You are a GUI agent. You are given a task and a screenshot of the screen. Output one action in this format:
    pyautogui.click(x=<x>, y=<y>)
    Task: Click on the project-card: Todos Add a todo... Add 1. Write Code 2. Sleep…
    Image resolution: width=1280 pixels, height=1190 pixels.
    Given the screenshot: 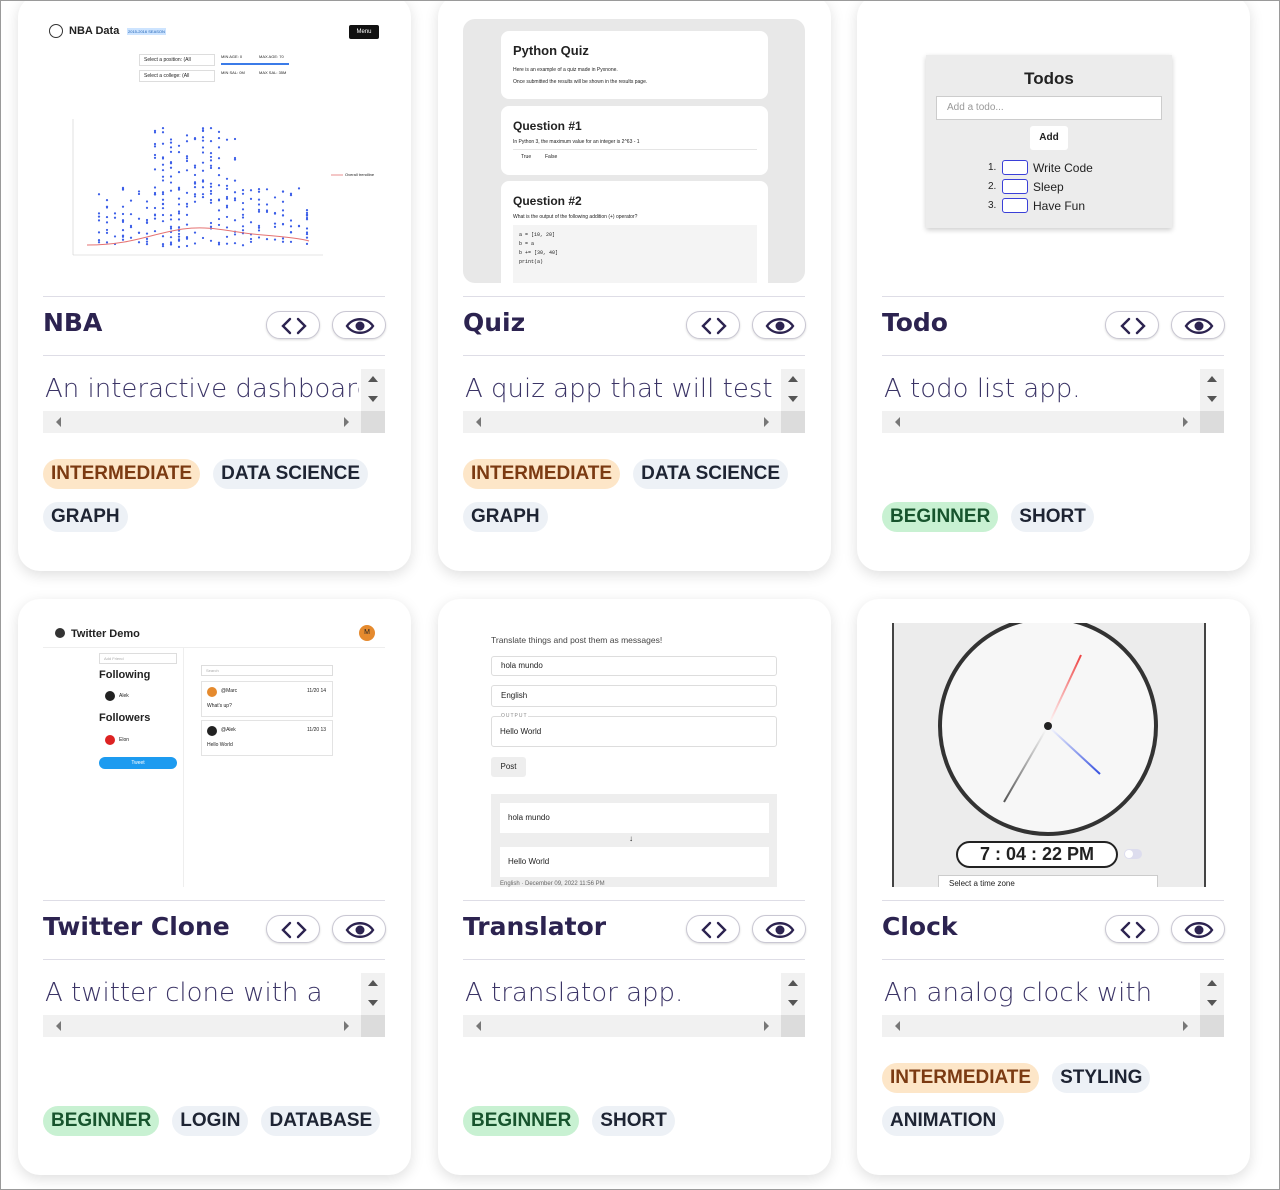 What is the action you would take?
    pyautogui.click(x=1053, y=286)
    